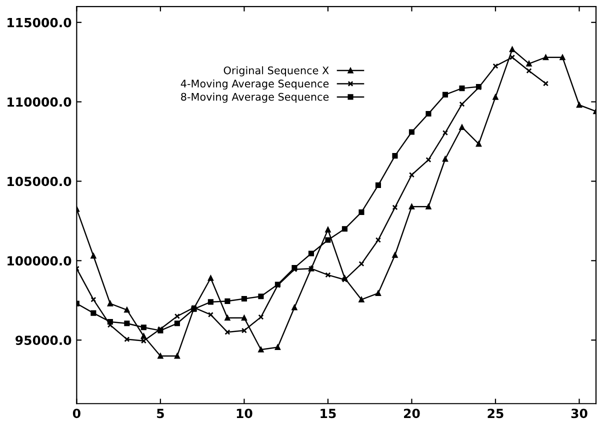  I want to click on x-tick-label: 10, so click(244, 413).